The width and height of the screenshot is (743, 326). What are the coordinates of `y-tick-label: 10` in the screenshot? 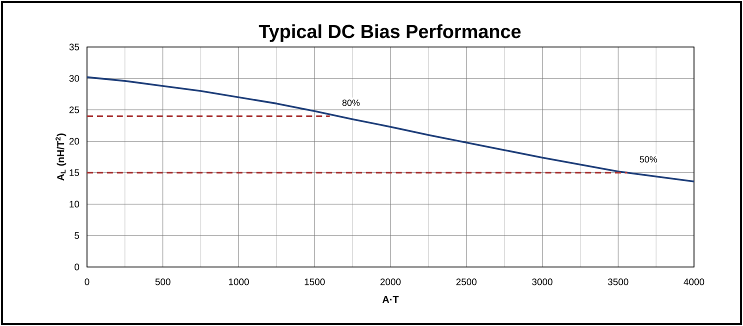 It's located at (75, 204).